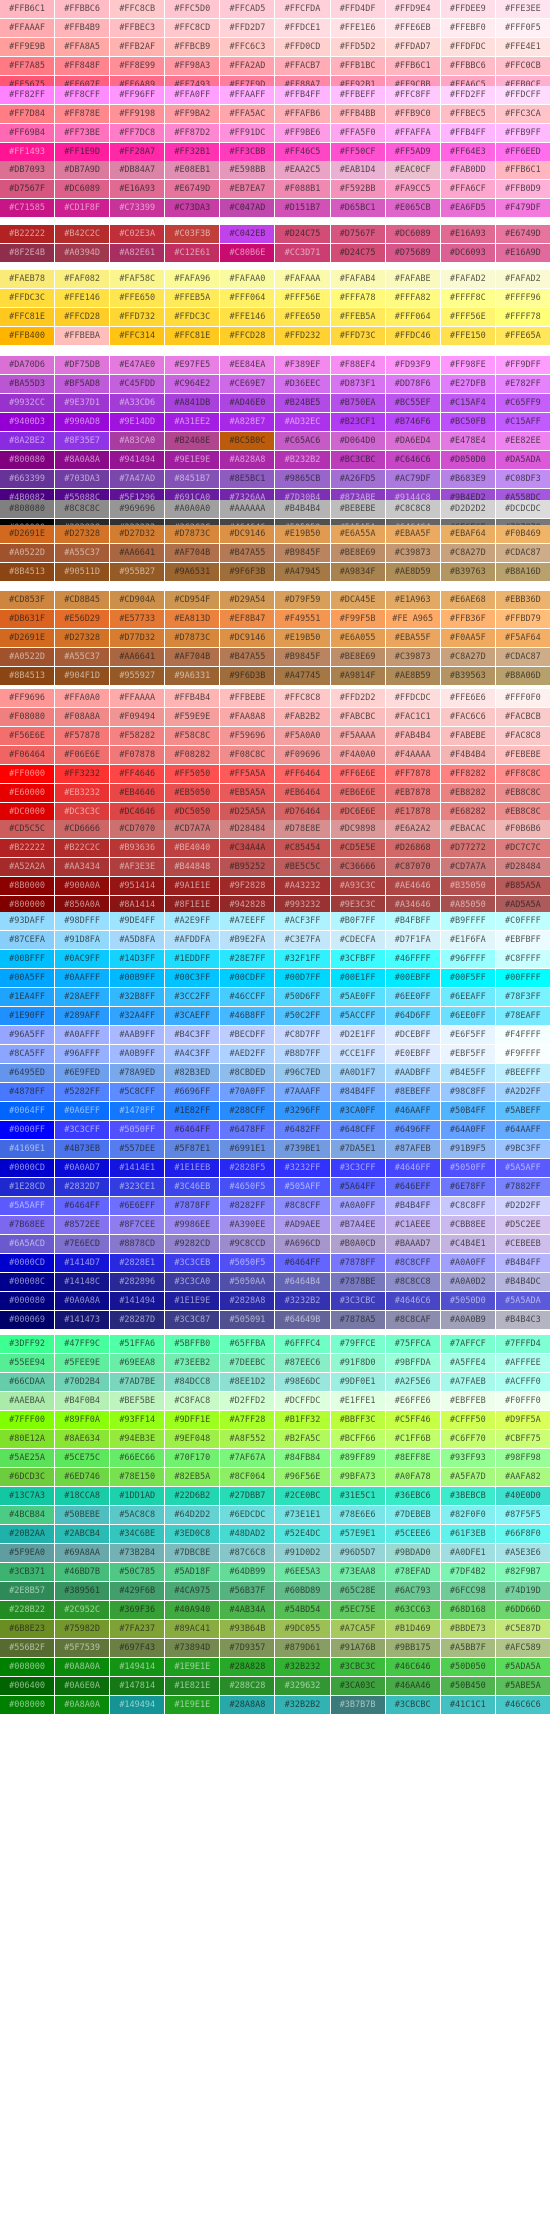 Image resolution: width=551 pixels, height=2225 pixels. What do you see at coordinates (193, 940) in the screenshot?
I see `color-swatch: #AFDDFA` at bounding box center [193, 940].